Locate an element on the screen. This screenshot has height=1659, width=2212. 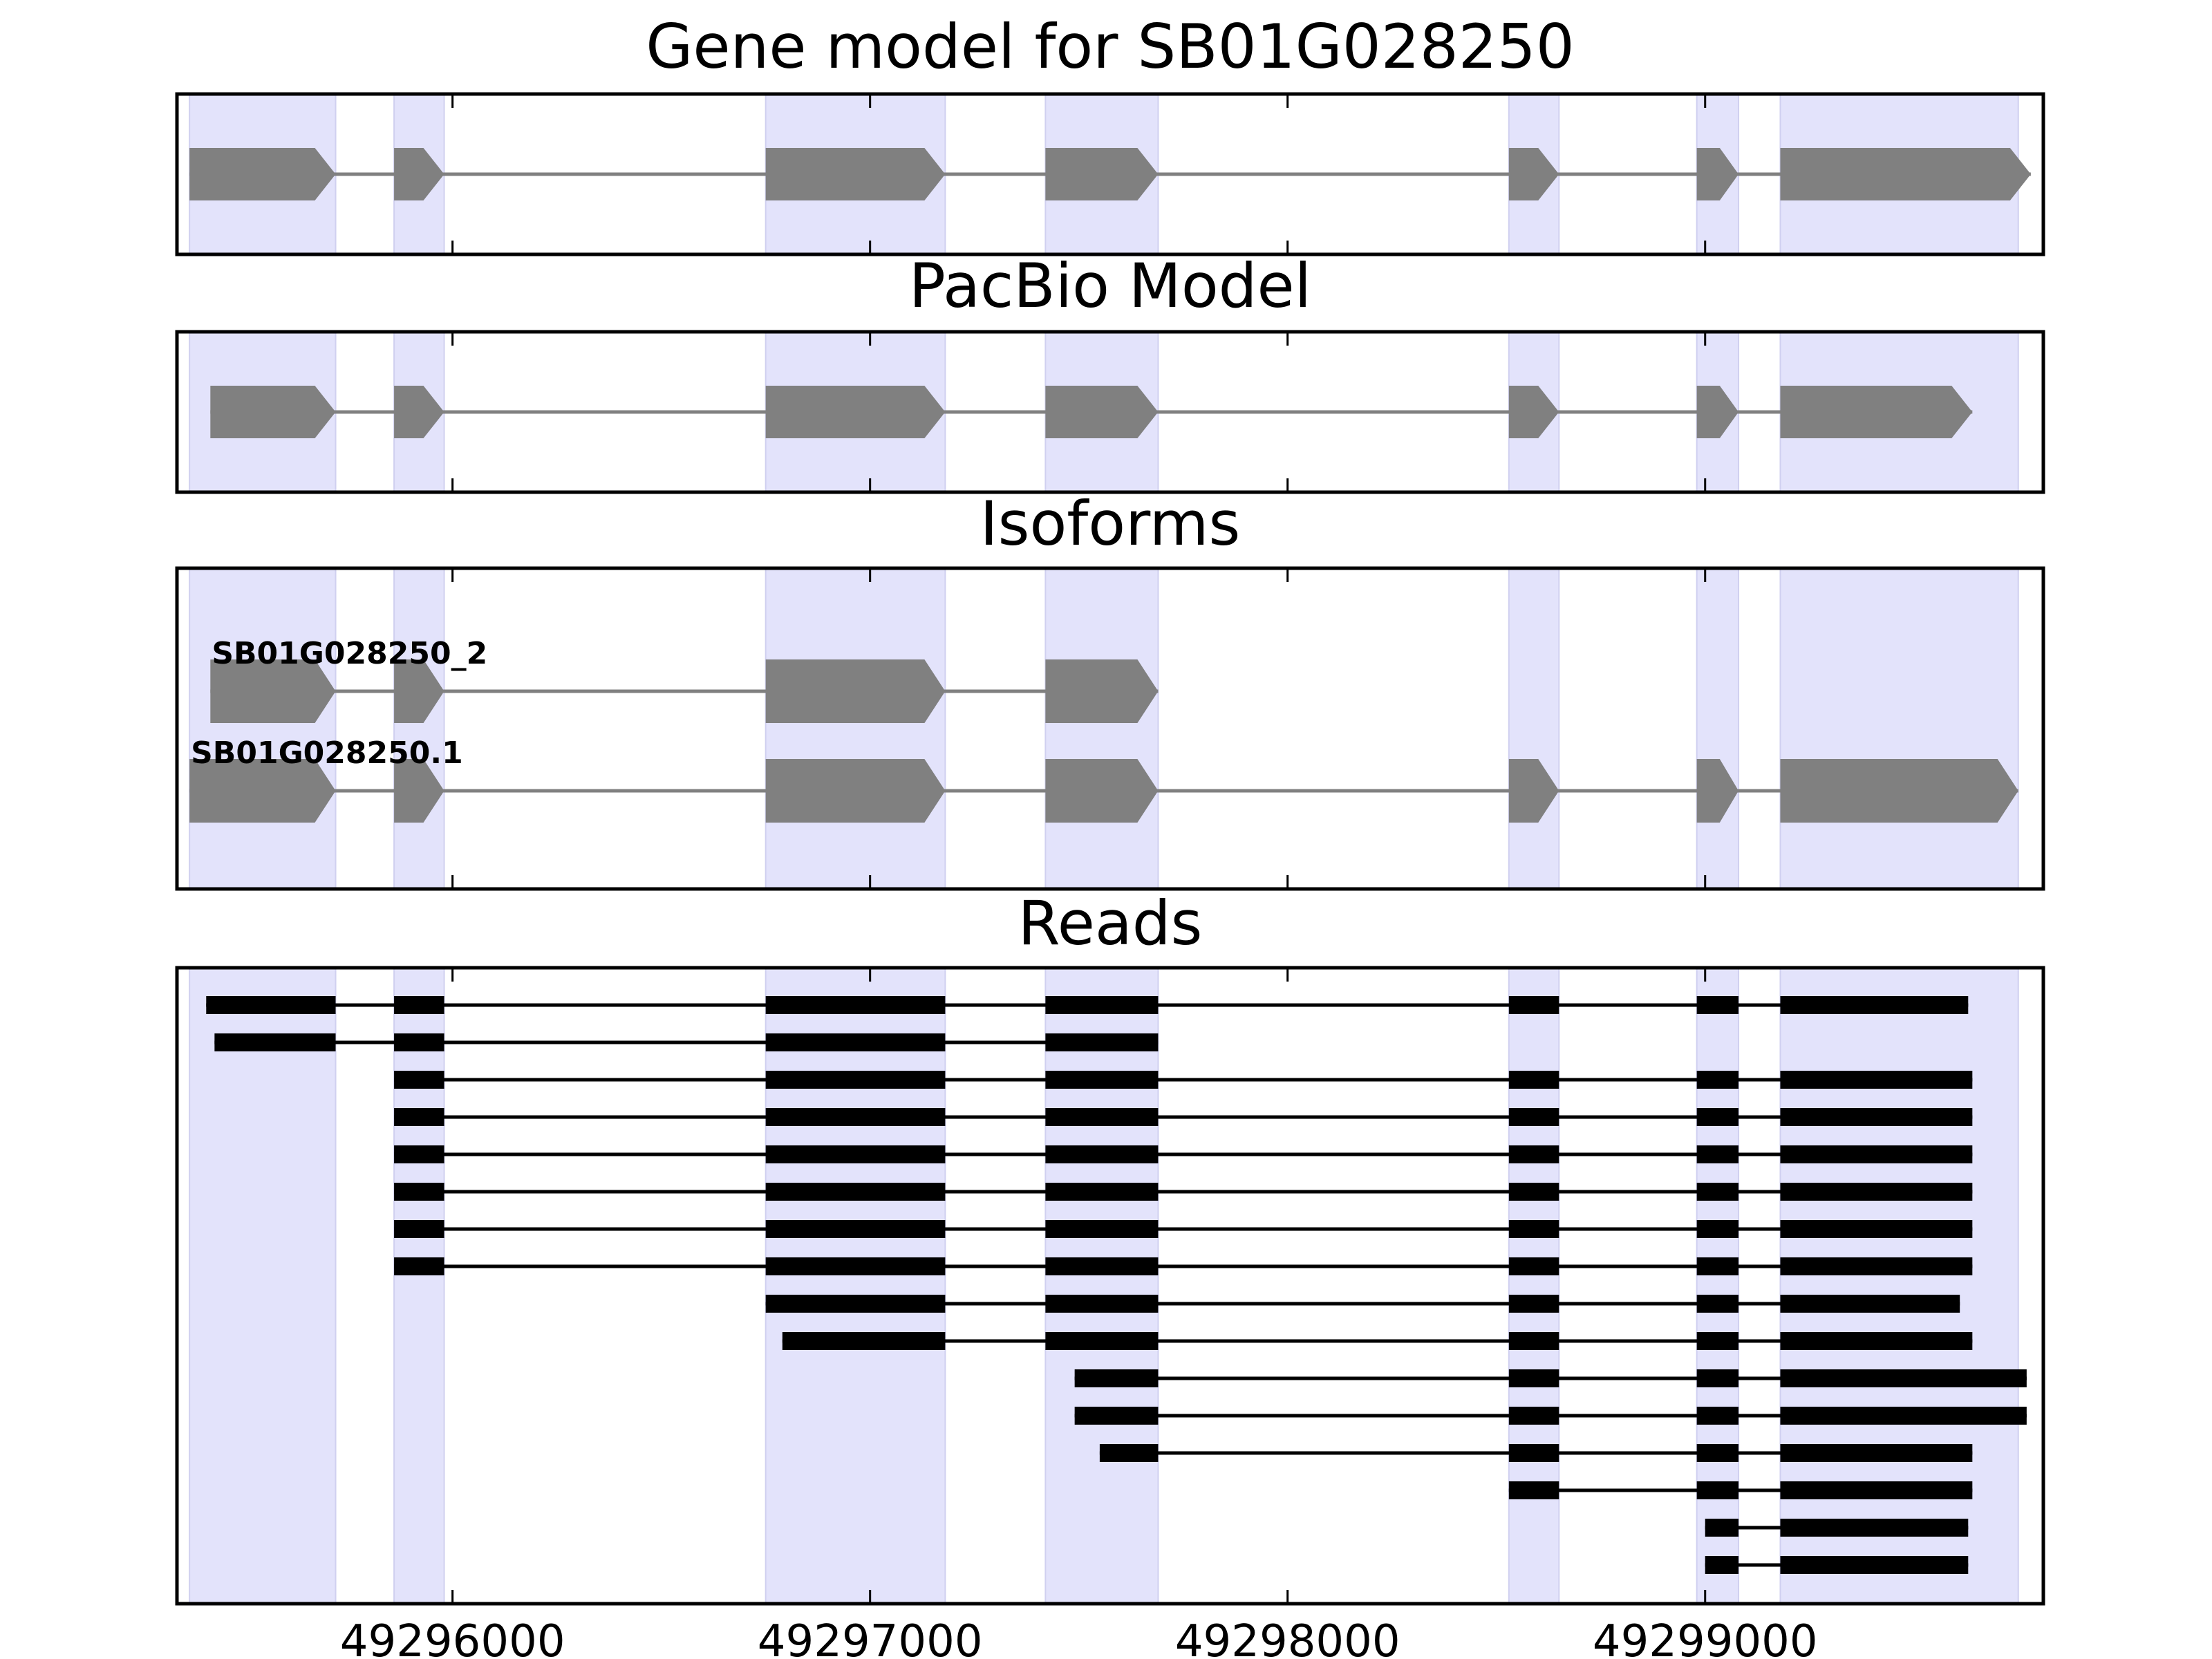
x-tick-label: 49296000 is located at coordinates (453, 1638).